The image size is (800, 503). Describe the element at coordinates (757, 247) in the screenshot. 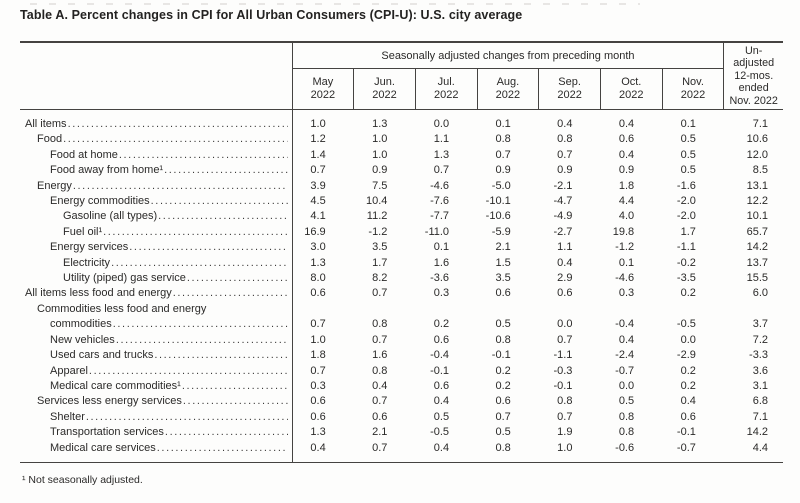

I see `cell-12mo-unadjusted-value: 14.2` at that location.